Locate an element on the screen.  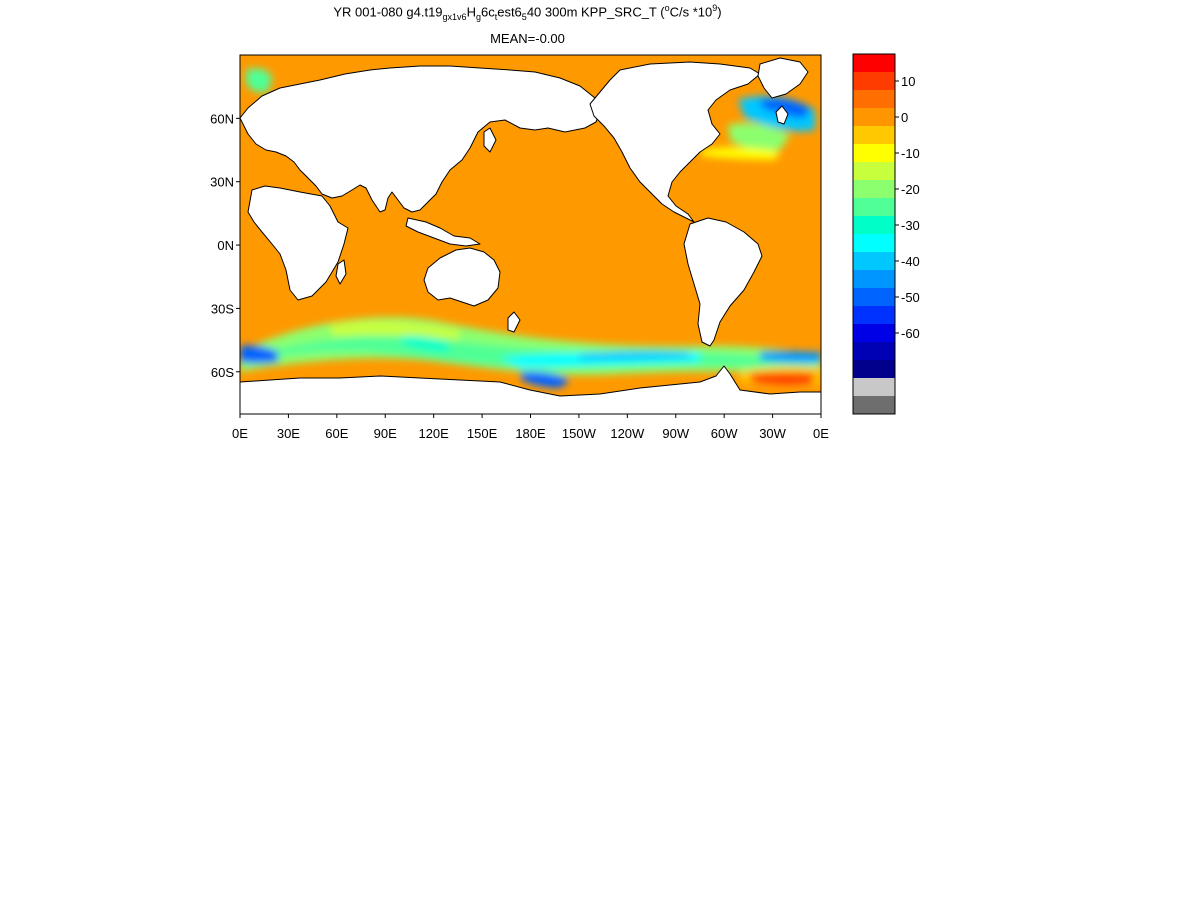
colorbar-label: -50 is located at coordinates (910, 297).